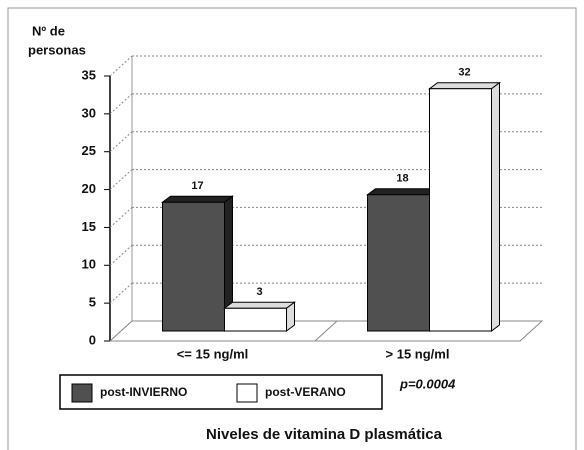  I want to click on y-tick-label: 0, so click(92, 339).